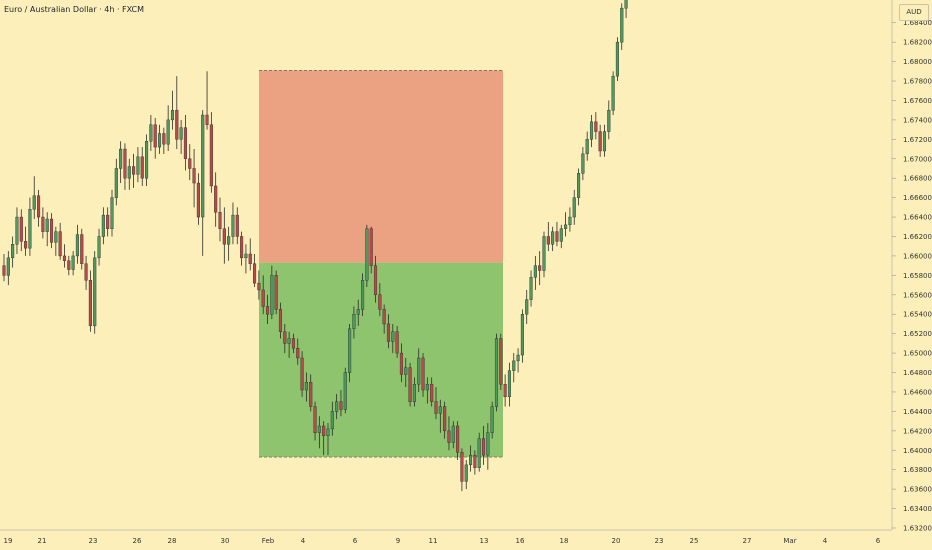 This screenshot has height=550, width=932. What do you see at coordinates (381, 360) in the screenshot?
I see `take-profit-zone` at bounding box center [381, 360].